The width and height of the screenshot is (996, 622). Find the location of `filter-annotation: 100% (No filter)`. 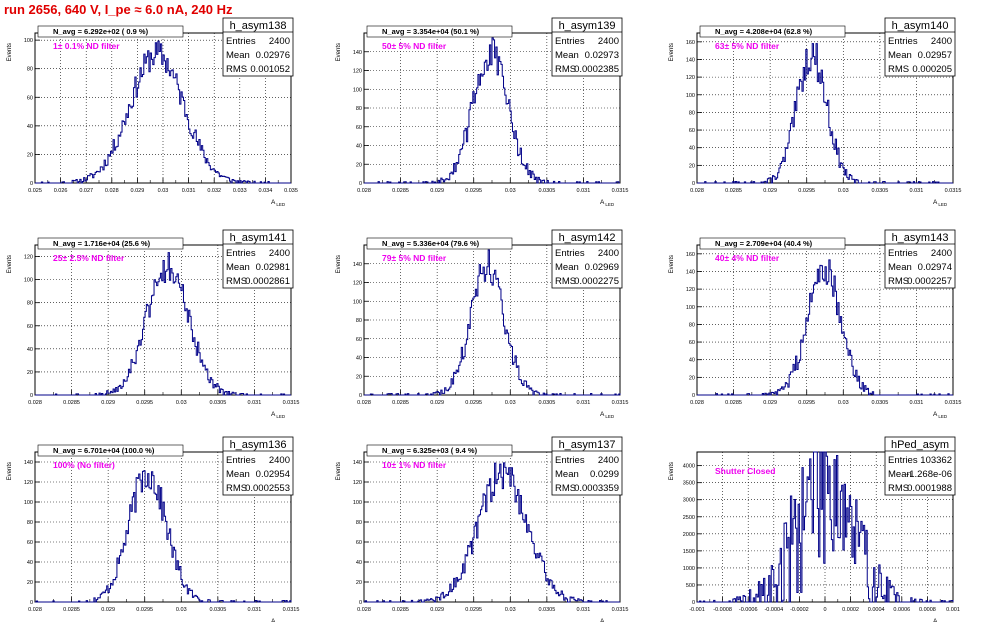

filter-annotation: 100% (No filter) is located at coordinates (84, 465).